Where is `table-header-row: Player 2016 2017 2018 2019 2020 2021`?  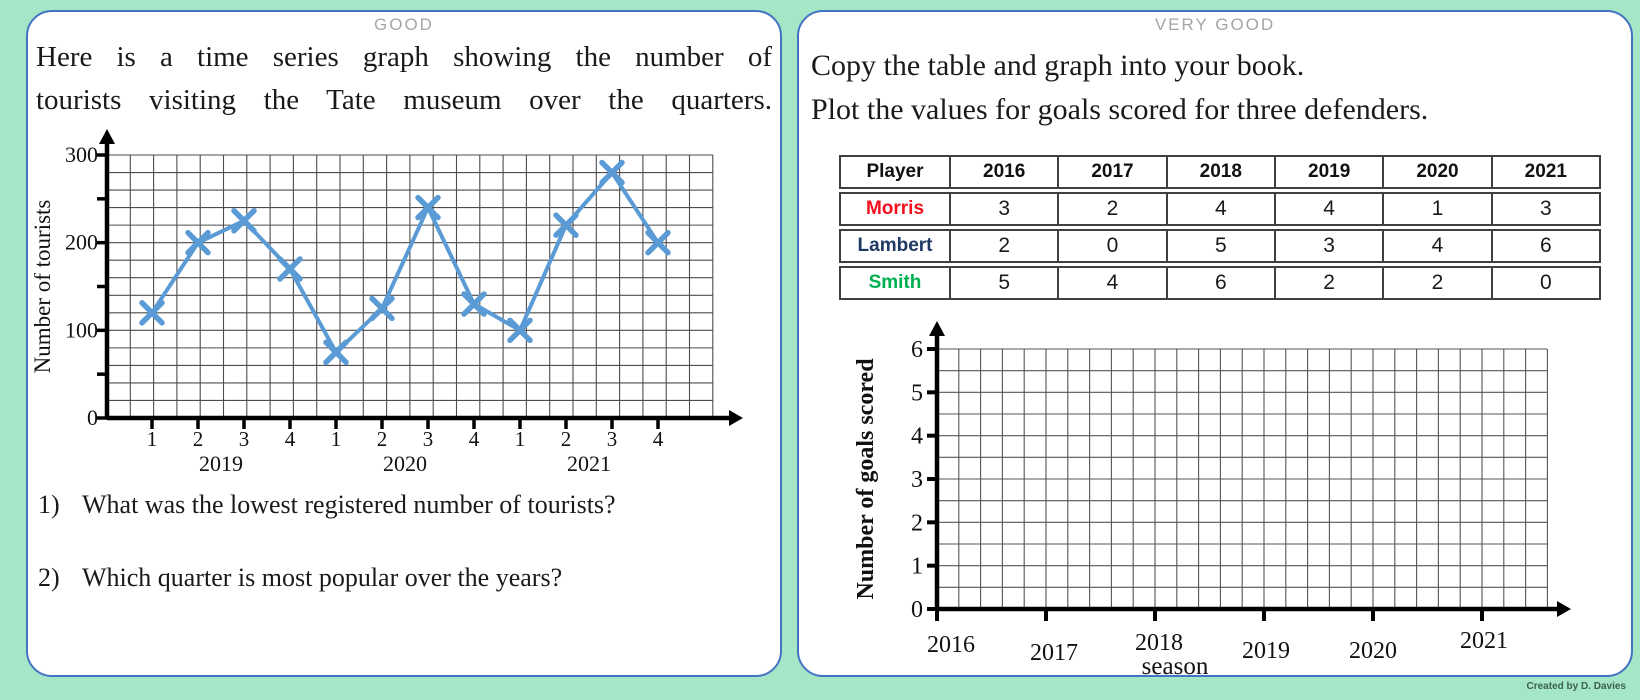
table-header-row: Player 2016 2017 2018 2019 2020 2021 is located at coordinates (1220, 172).